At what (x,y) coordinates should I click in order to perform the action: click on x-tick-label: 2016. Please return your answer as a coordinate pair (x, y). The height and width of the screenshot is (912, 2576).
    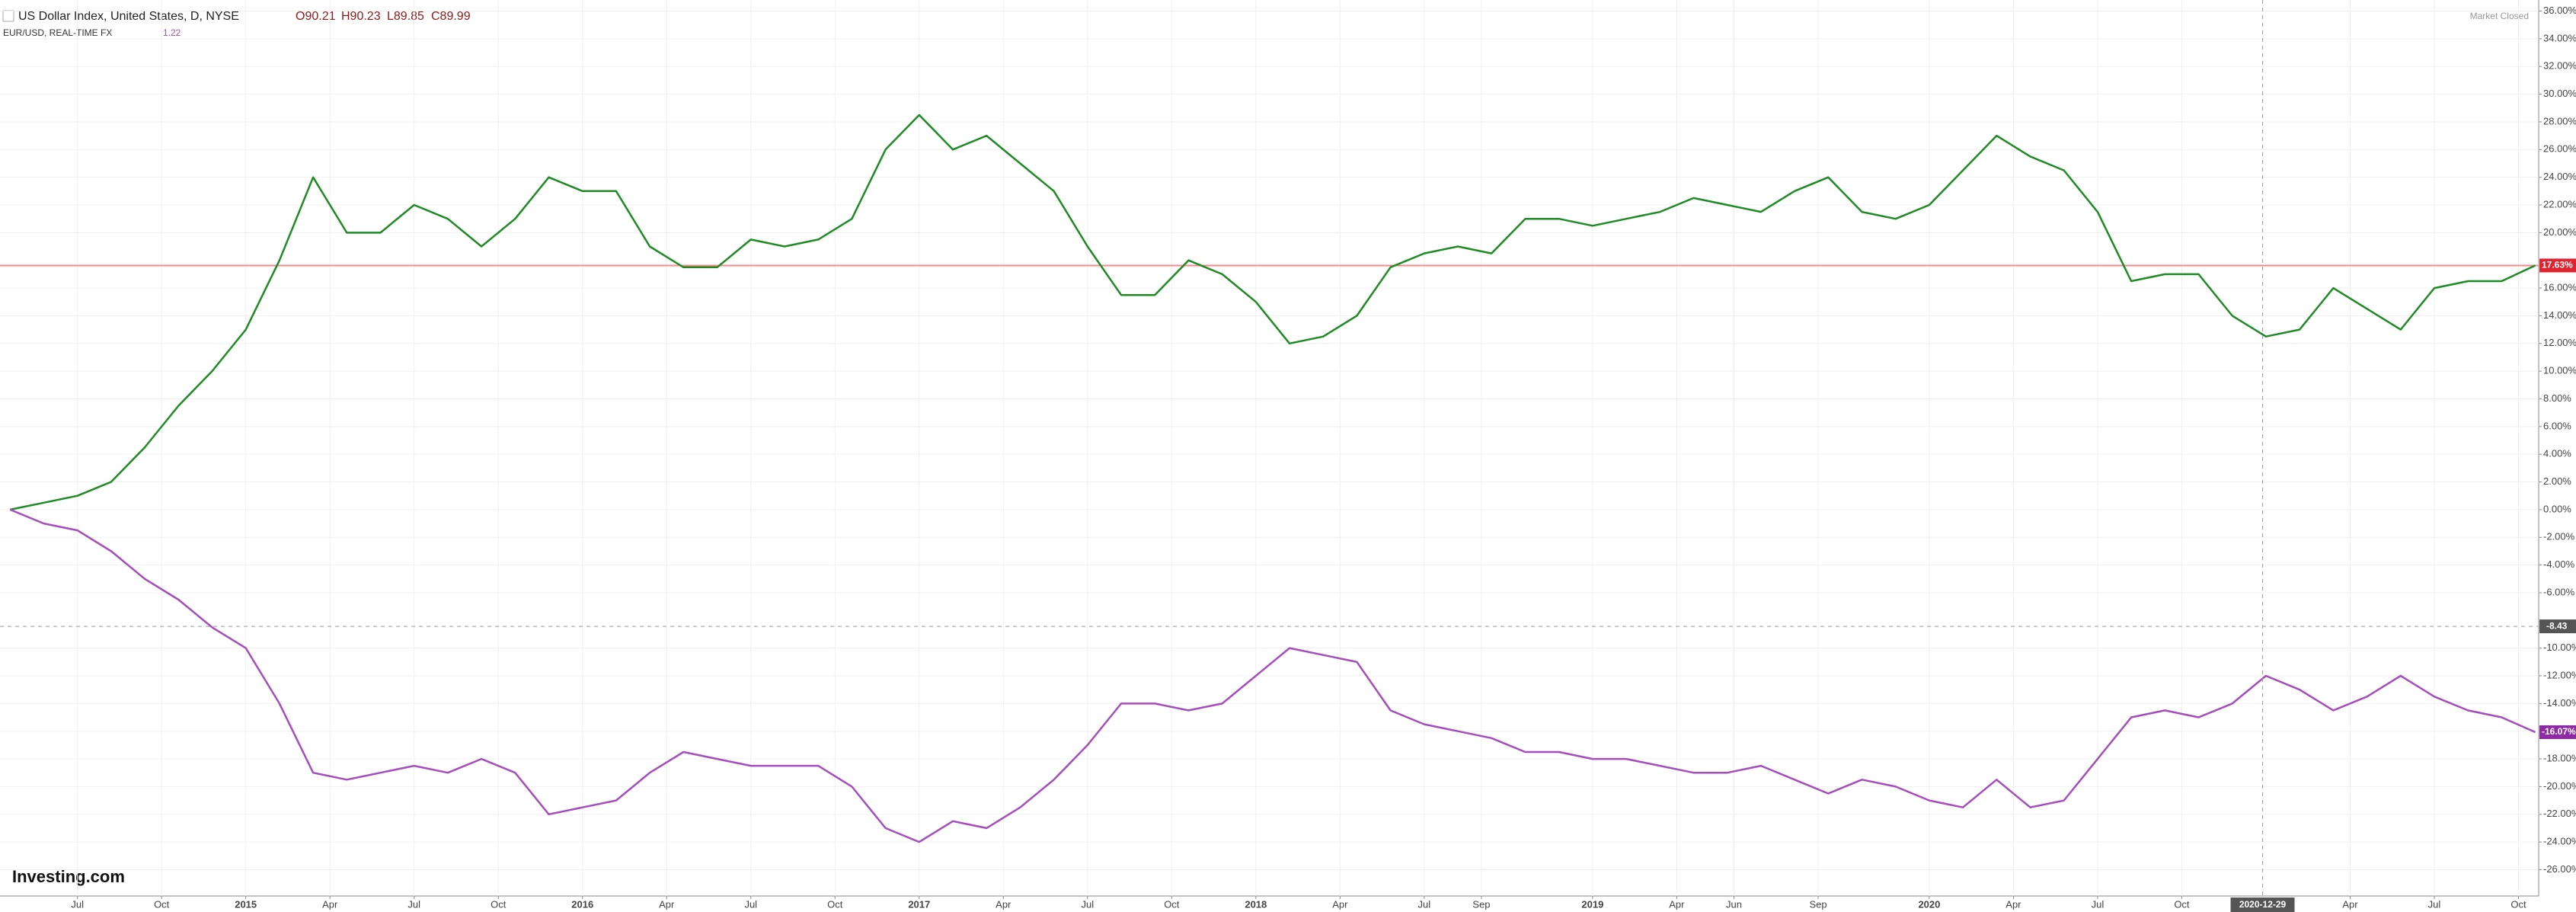
    Looking at the image, I should click on (582, 904).